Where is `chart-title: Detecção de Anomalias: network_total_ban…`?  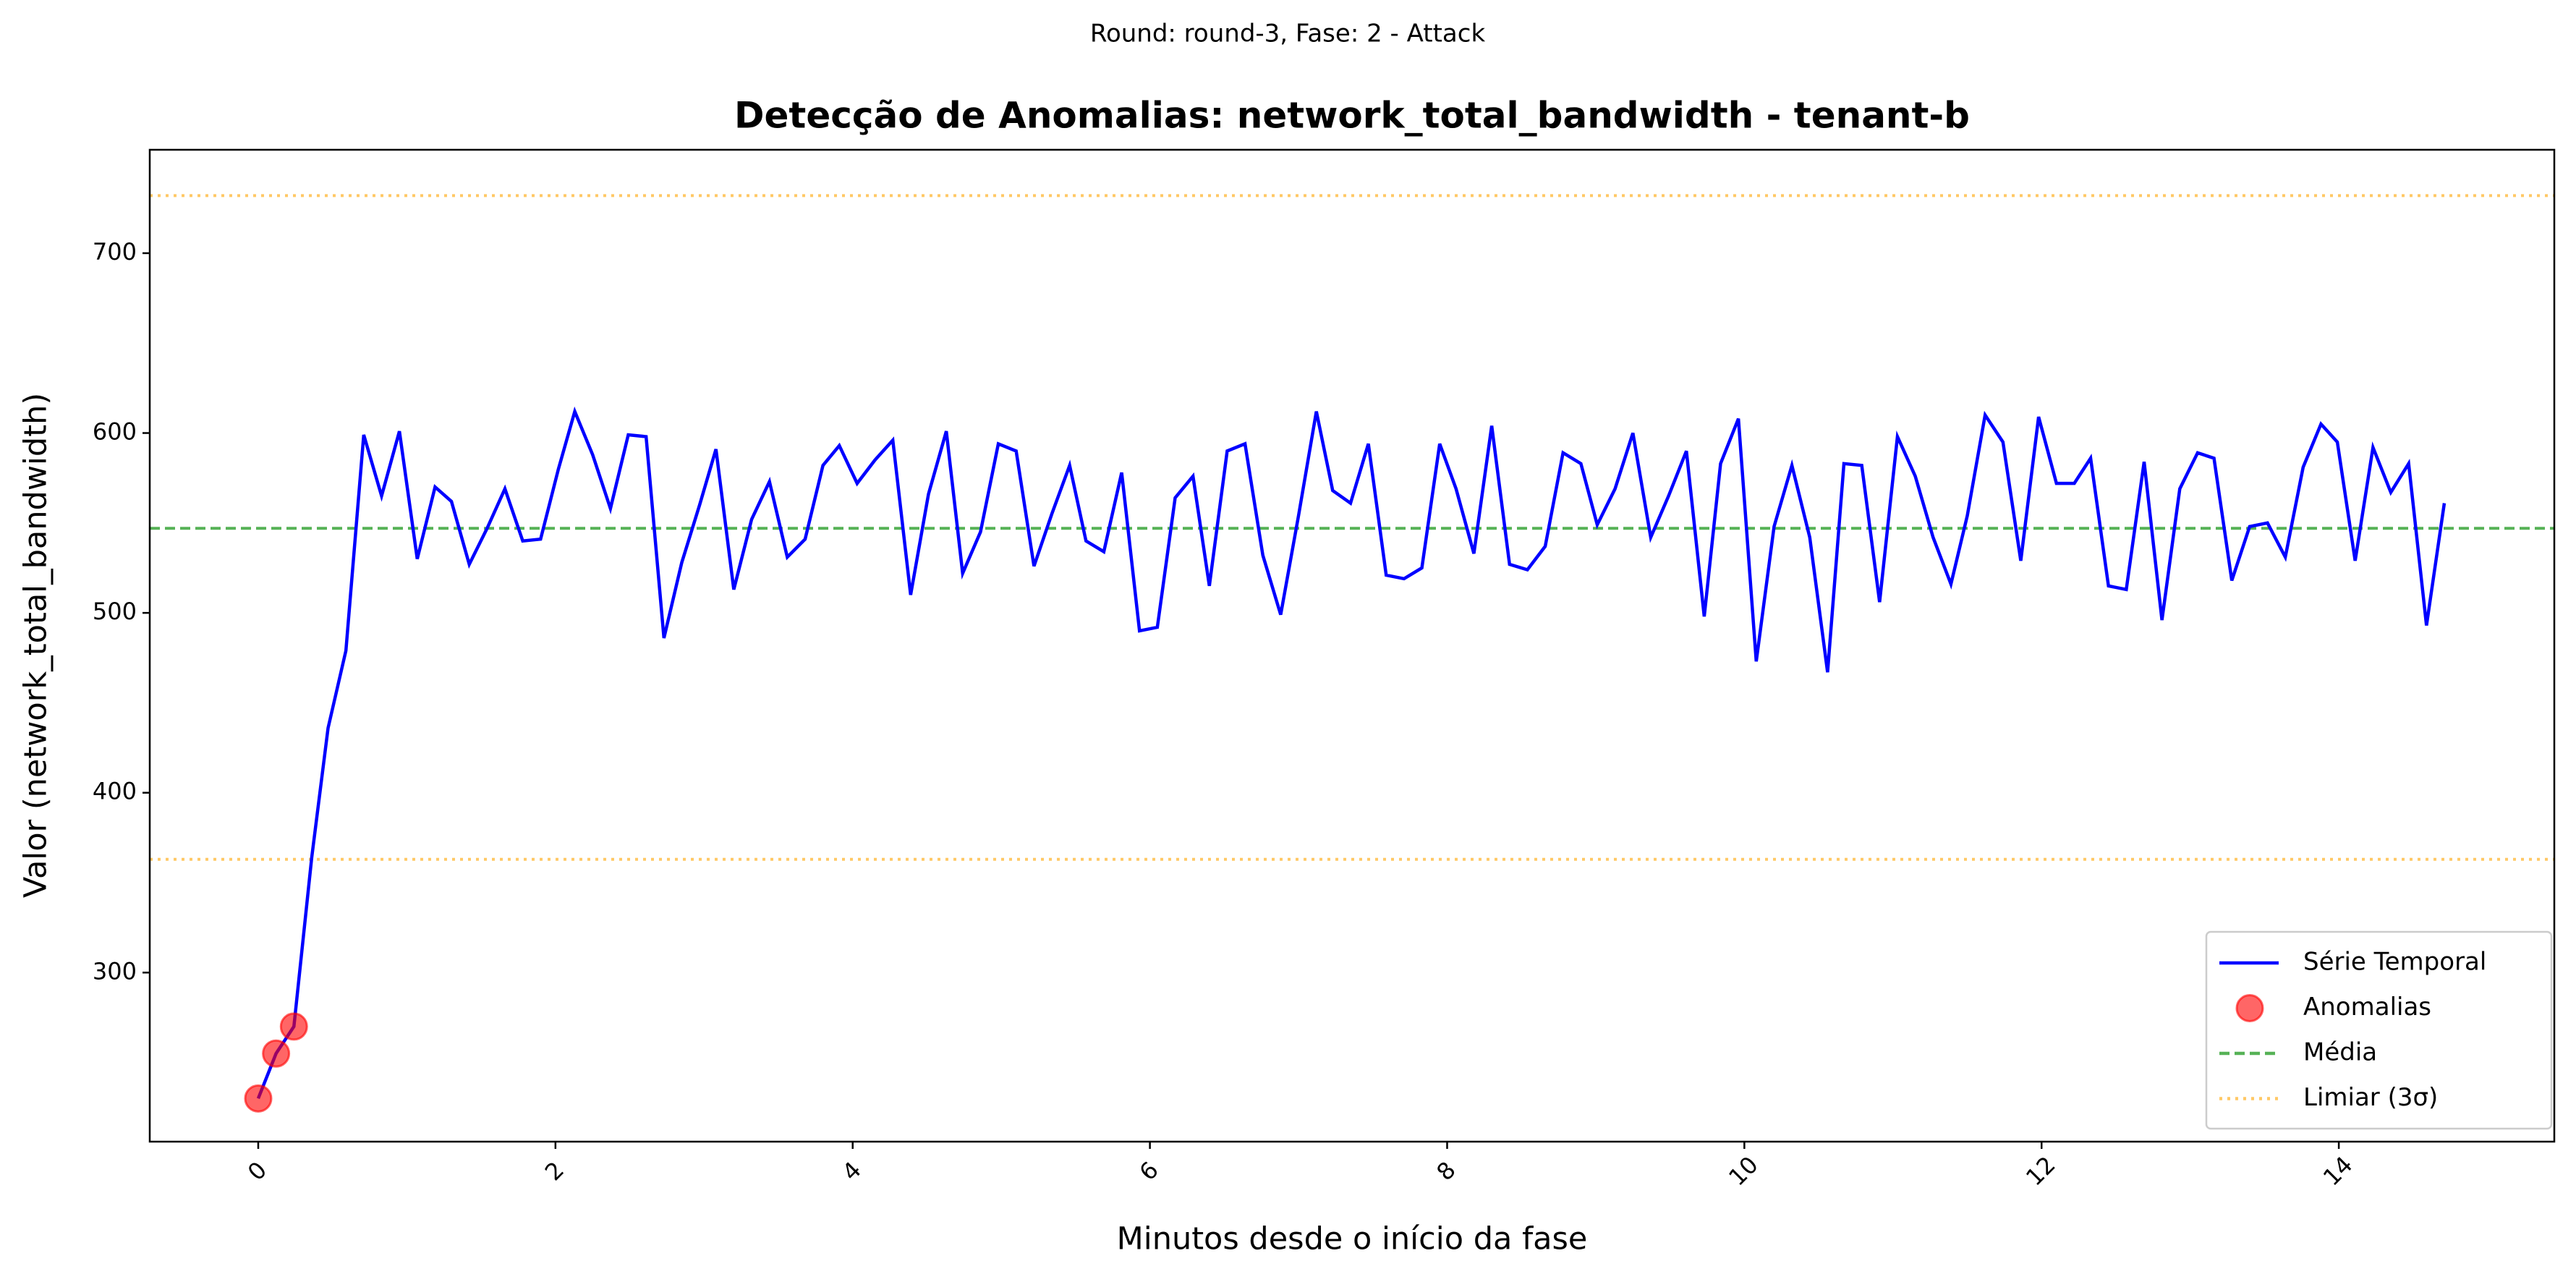 chart-title: Detecção de Anomalias: network_total_ban… is located at coordinates (1352, 116).